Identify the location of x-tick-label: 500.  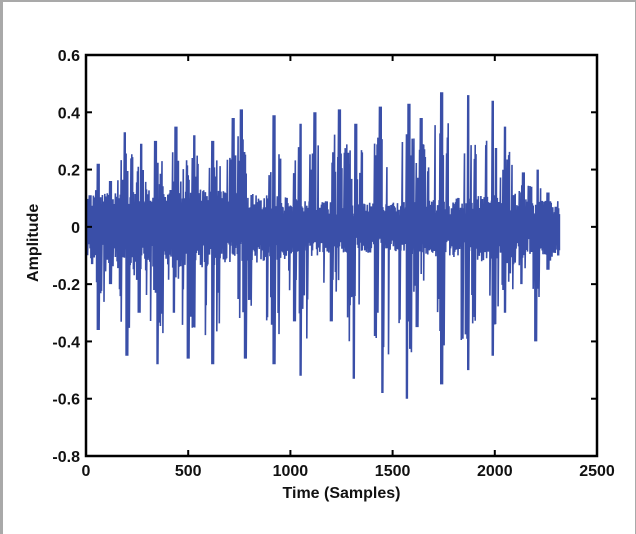
(188, 471).